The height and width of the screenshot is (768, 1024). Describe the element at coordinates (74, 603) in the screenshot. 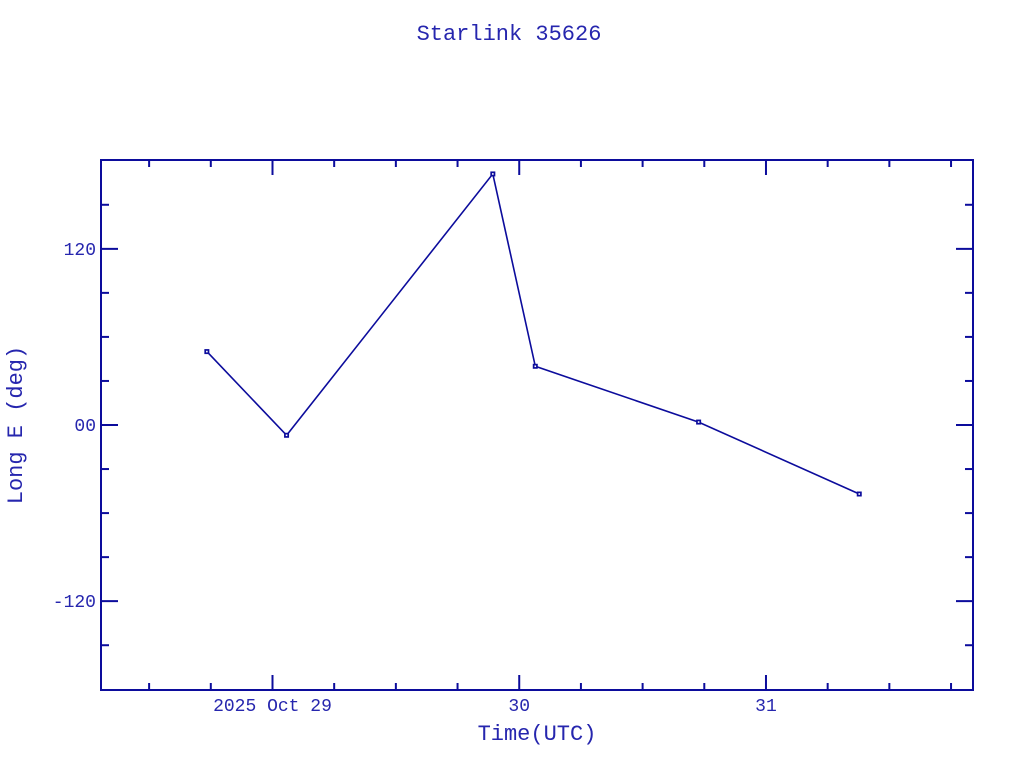

I see `y-tick-label: -120` at that location.